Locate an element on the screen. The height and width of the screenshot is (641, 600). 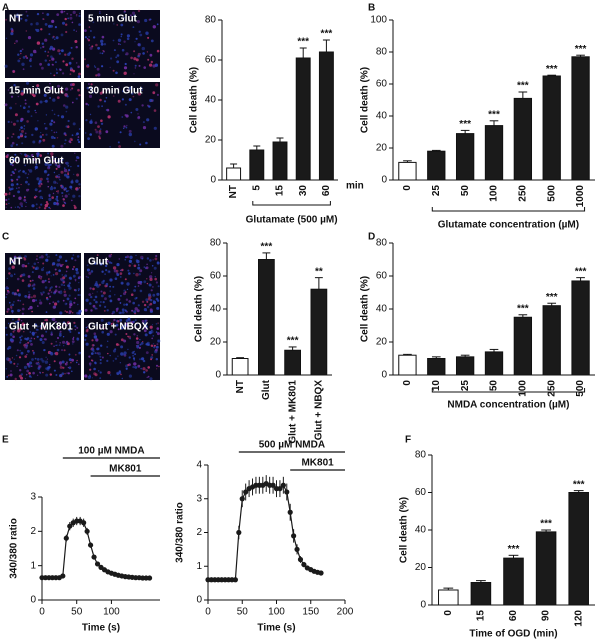
line is located at coordinates (96, 549).